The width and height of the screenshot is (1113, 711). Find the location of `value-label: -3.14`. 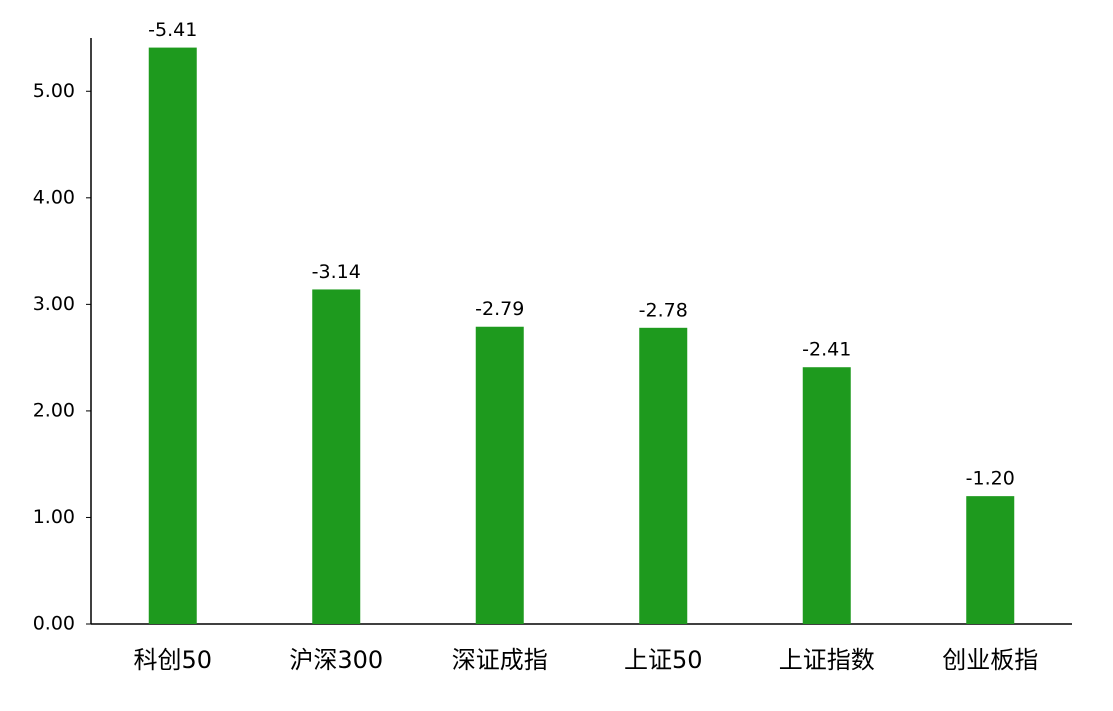

value-label: -3.14 is located at coordinates (336, 272).